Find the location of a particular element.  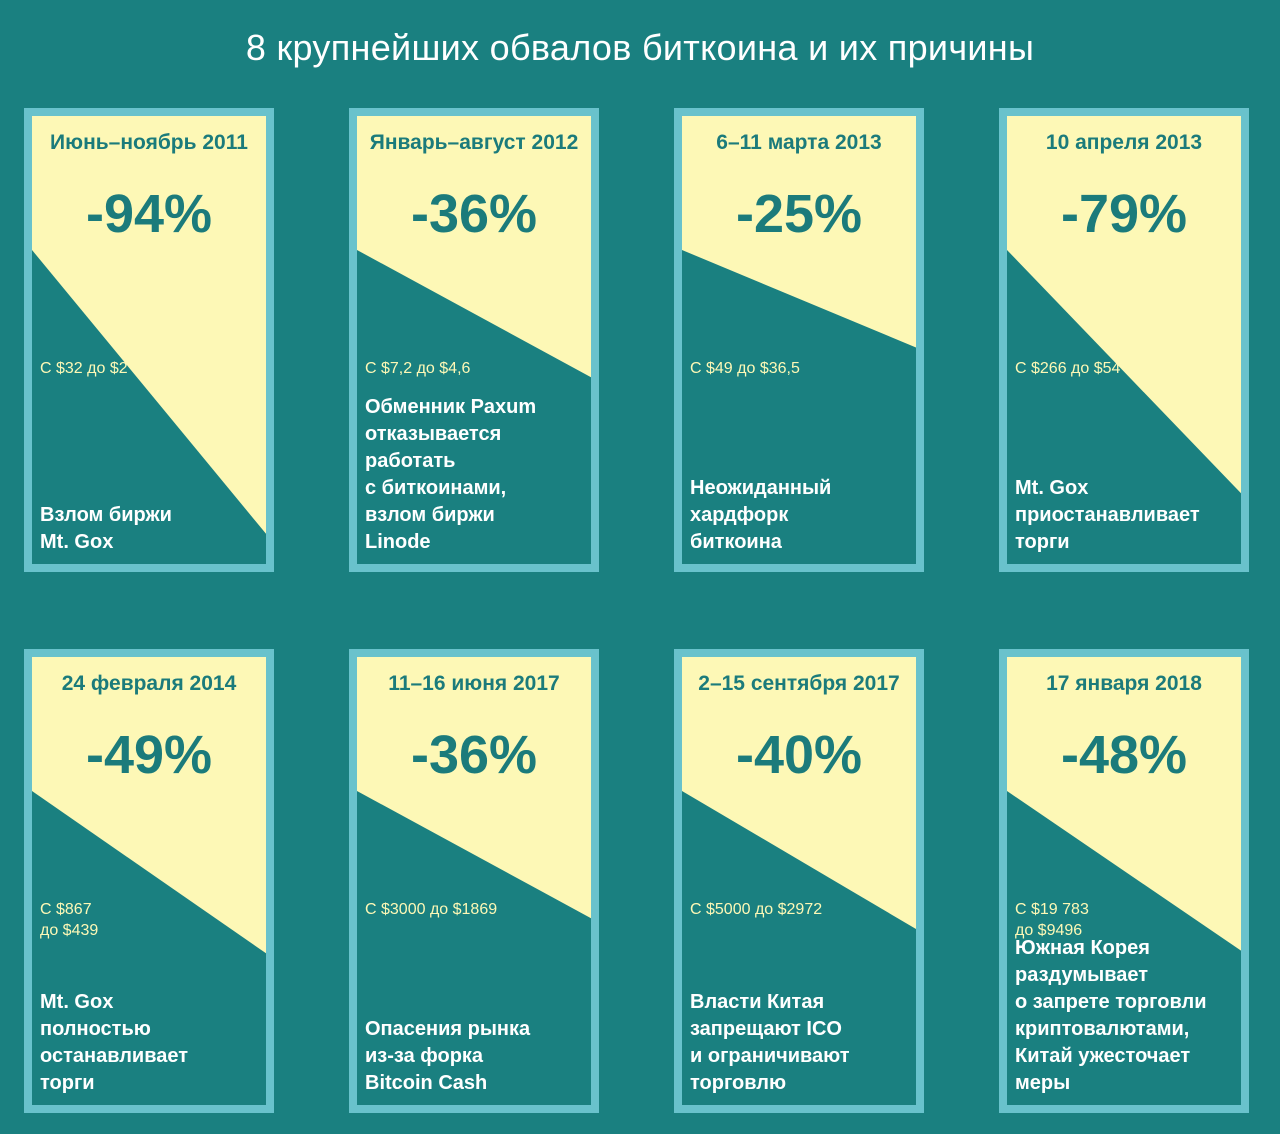

crash-period: 6–11 марта 2013 is located at coordinates (799, 142).